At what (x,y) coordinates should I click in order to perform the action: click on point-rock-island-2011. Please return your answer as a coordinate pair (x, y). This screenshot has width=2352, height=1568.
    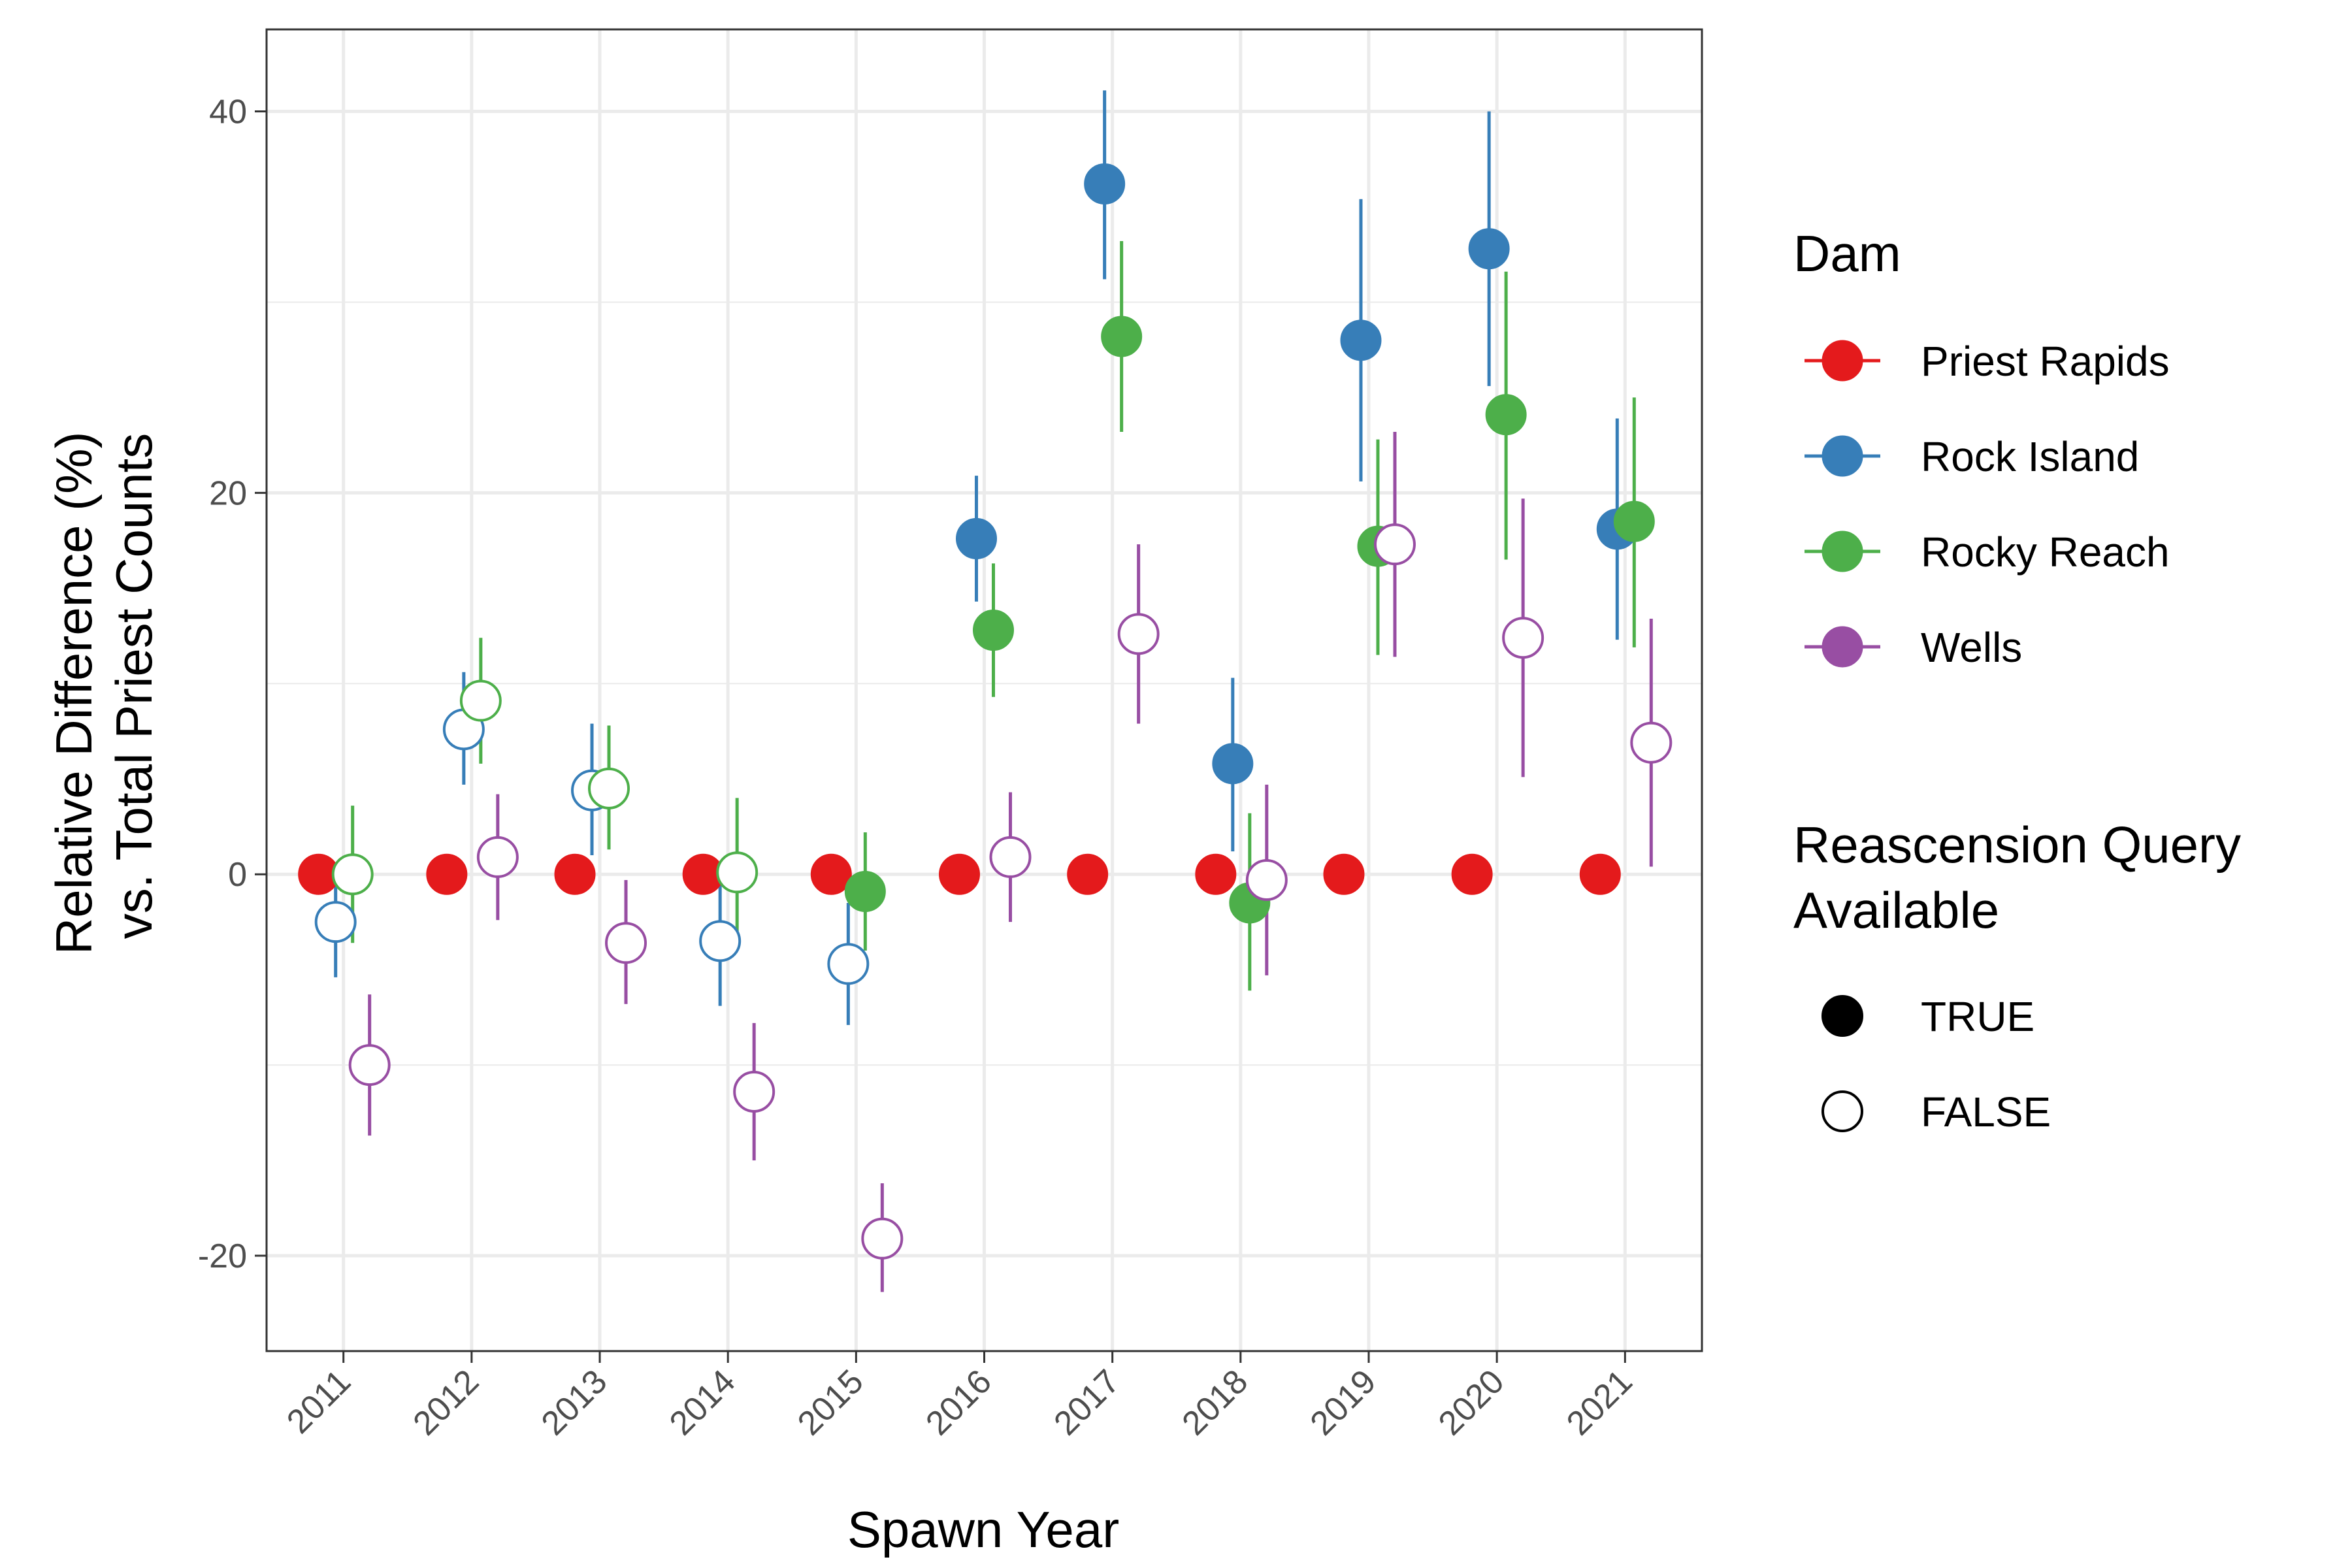
    Looking at the image, I should click on (335, 922).